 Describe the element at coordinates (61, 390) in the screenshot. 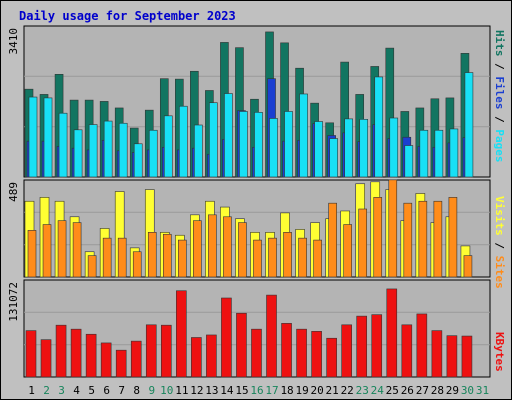

I see `x-tick-label: 3` at that location.